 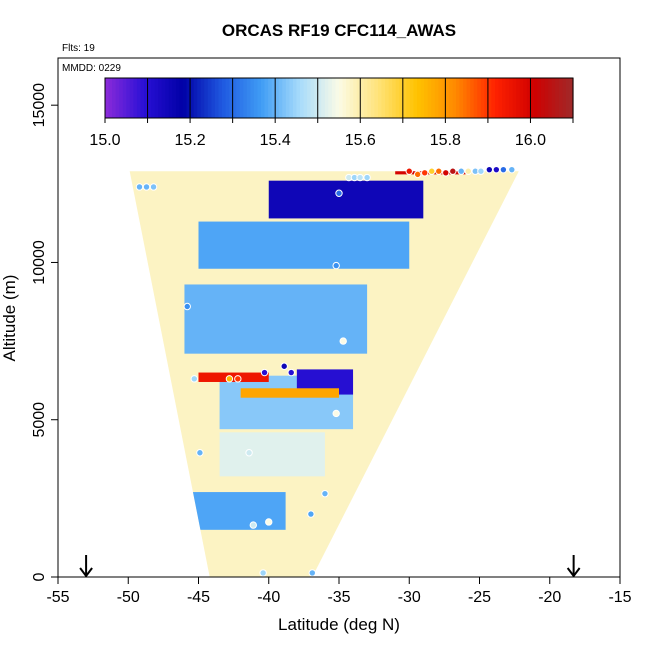 I want to click on x-tick-label: -55, so click(x=57, y=597).